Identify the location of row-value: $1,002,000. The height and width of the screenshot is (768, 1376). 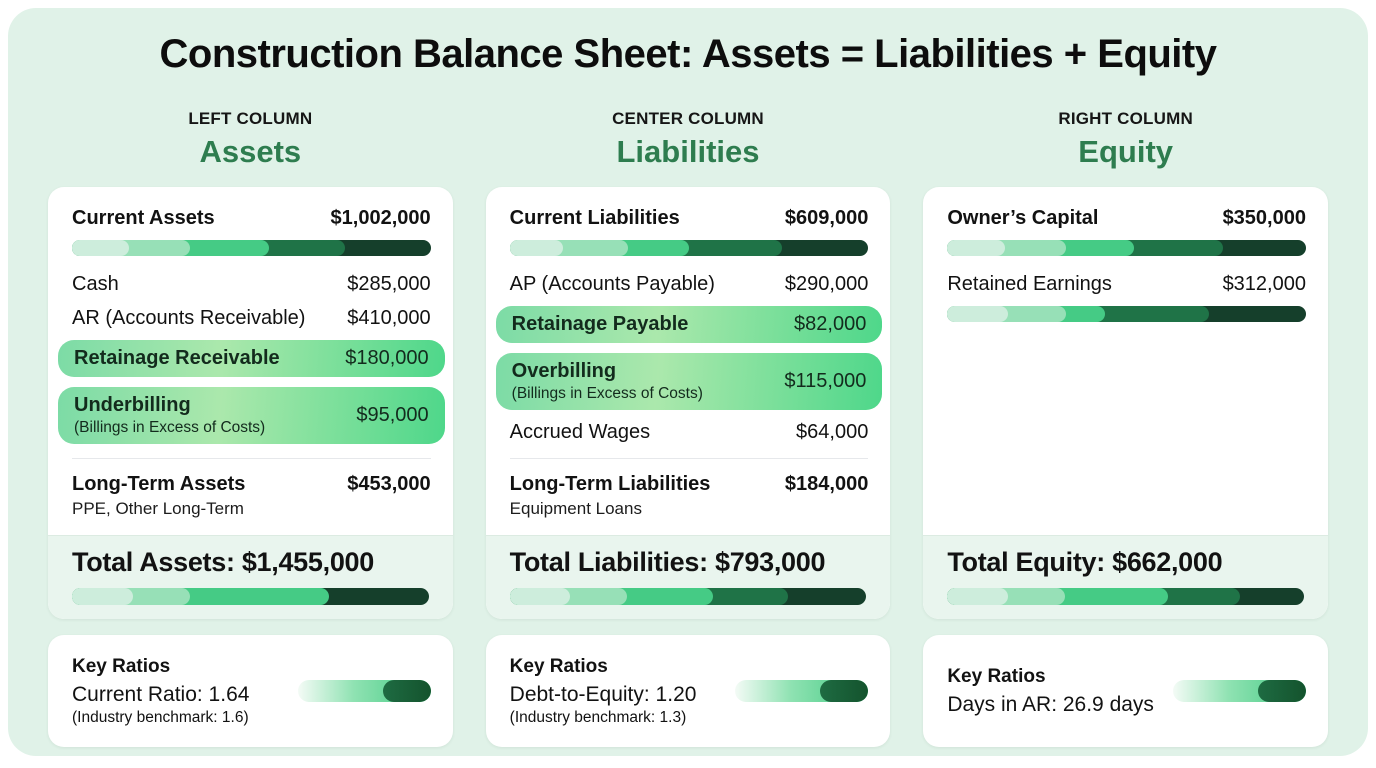
(380, 218).